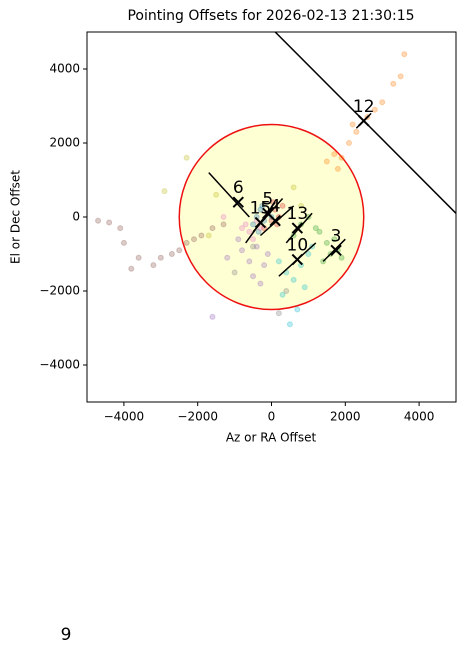 This screenshot has width=469, height=656. Describe the element at coordinates (270, 16) in the screenshot. I see `chart-title: Pointing Offsets for 2026-02-13 21:30:15` at that location.